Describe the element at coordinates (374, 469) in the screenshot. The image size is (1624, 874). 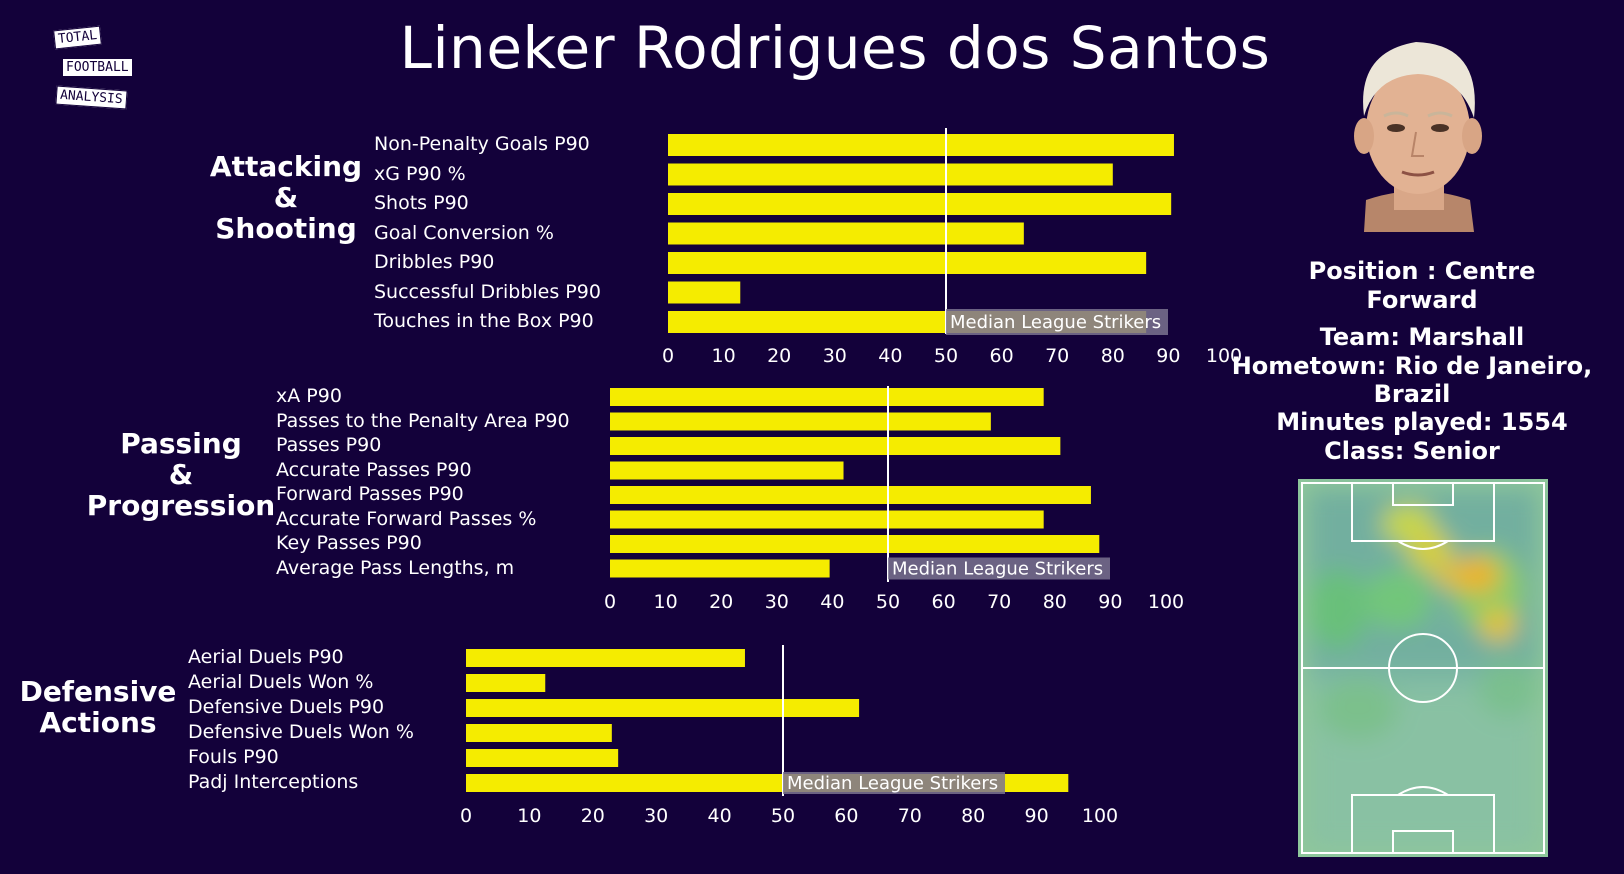
I see `category-label: Accurate Passes P90` at that location.